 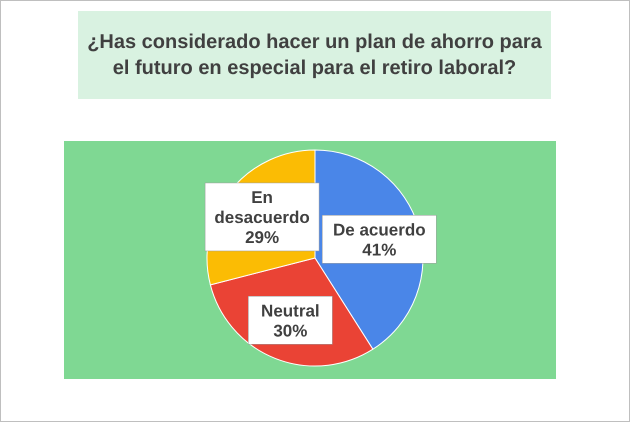 What do you see at coordinates (290, 330) in the screenshot?
I see `data-label: 30%` at bounding box center [290, 330].